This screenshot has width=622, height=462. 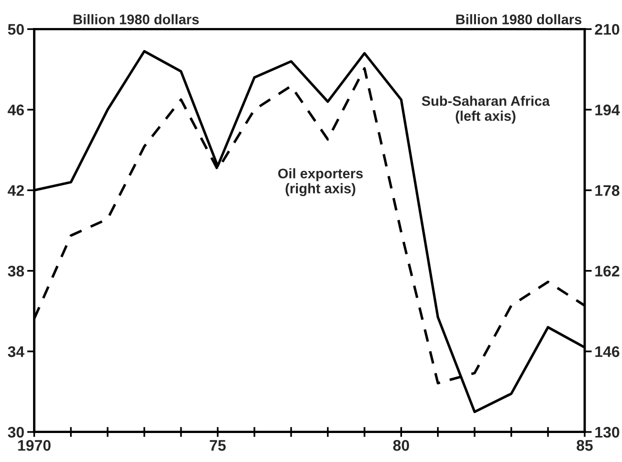 What do you see at coordinates (218, 445) in the screenshot?
I see `x-tick-label: 75` at bounding box center [218, 445].